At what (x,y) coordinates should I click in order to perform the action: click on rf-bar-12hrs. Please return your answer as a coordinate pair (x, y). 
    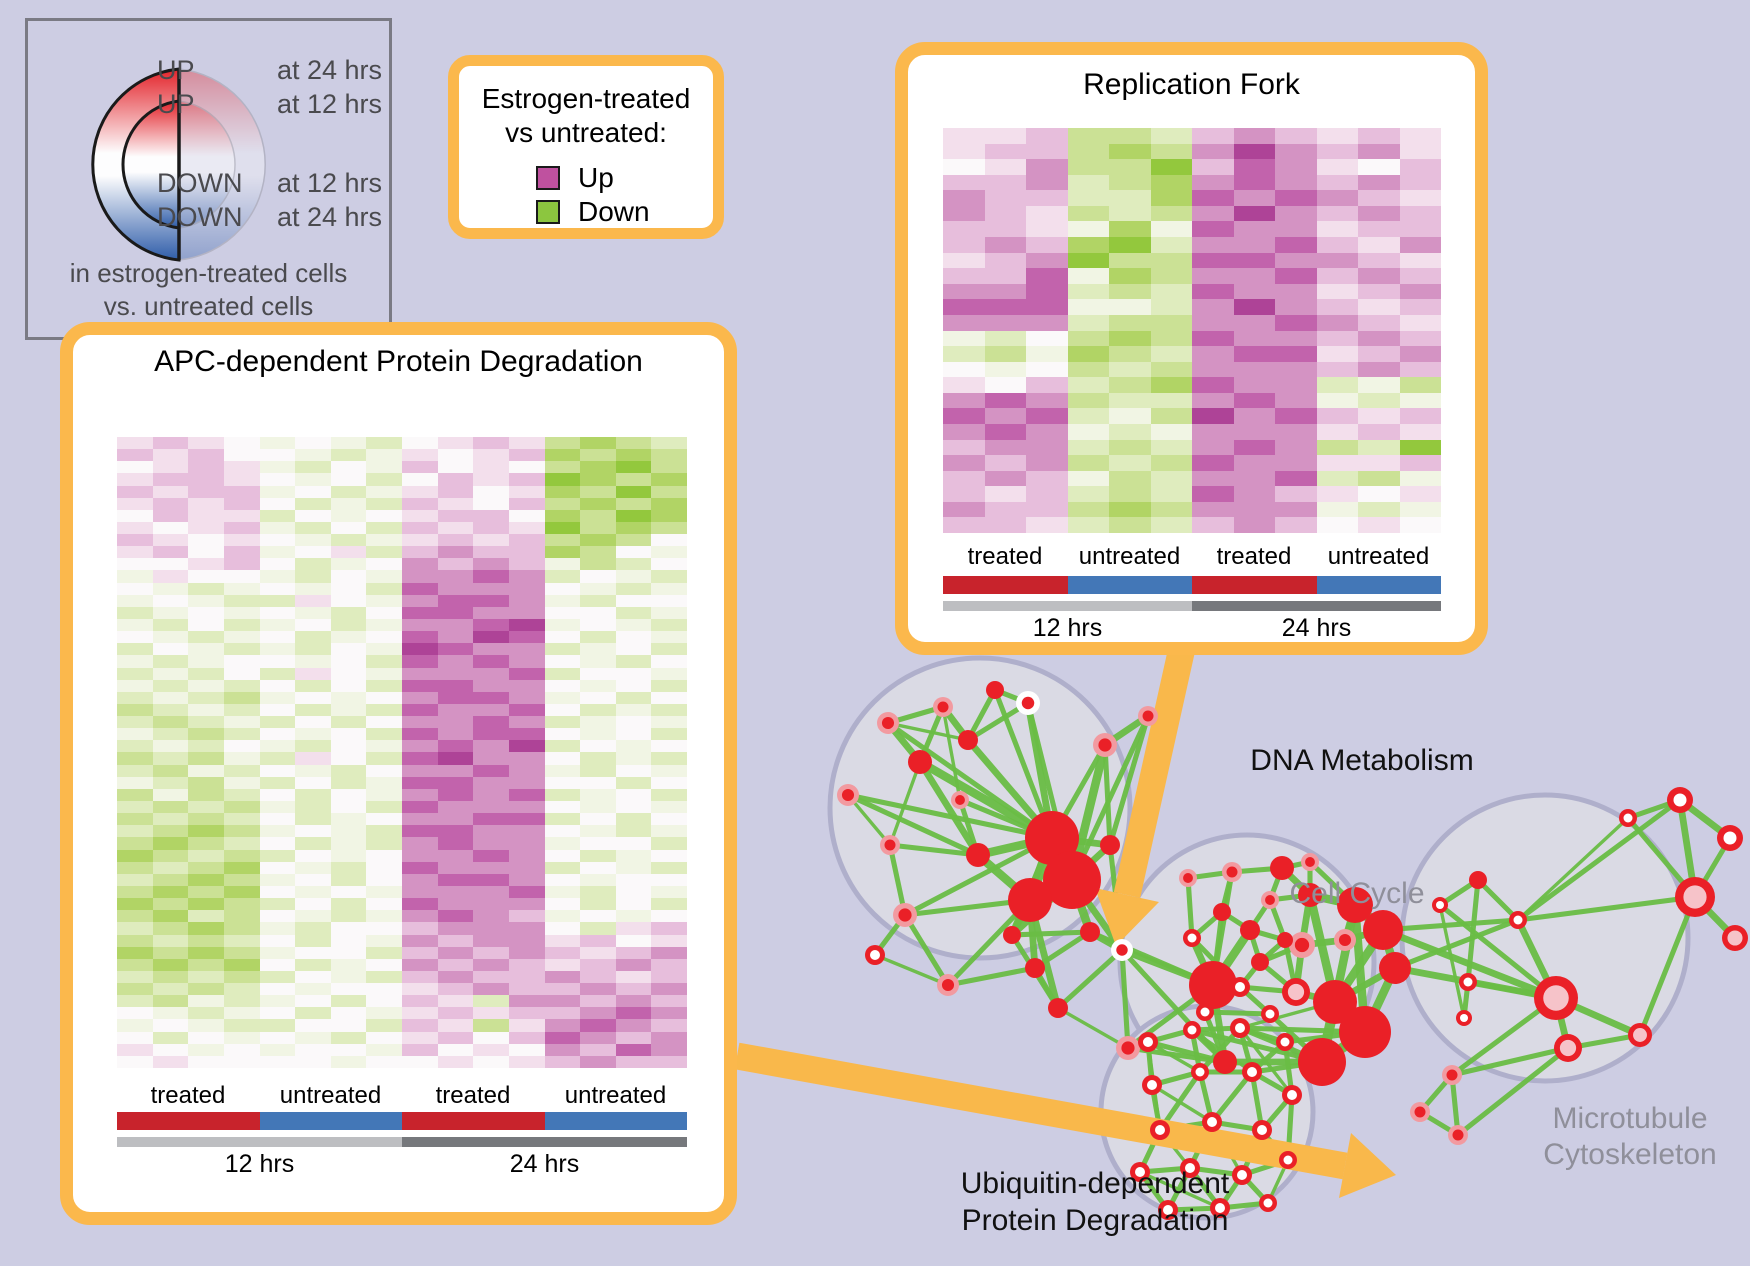
    Looking at the image, I should click on (1067, 606).